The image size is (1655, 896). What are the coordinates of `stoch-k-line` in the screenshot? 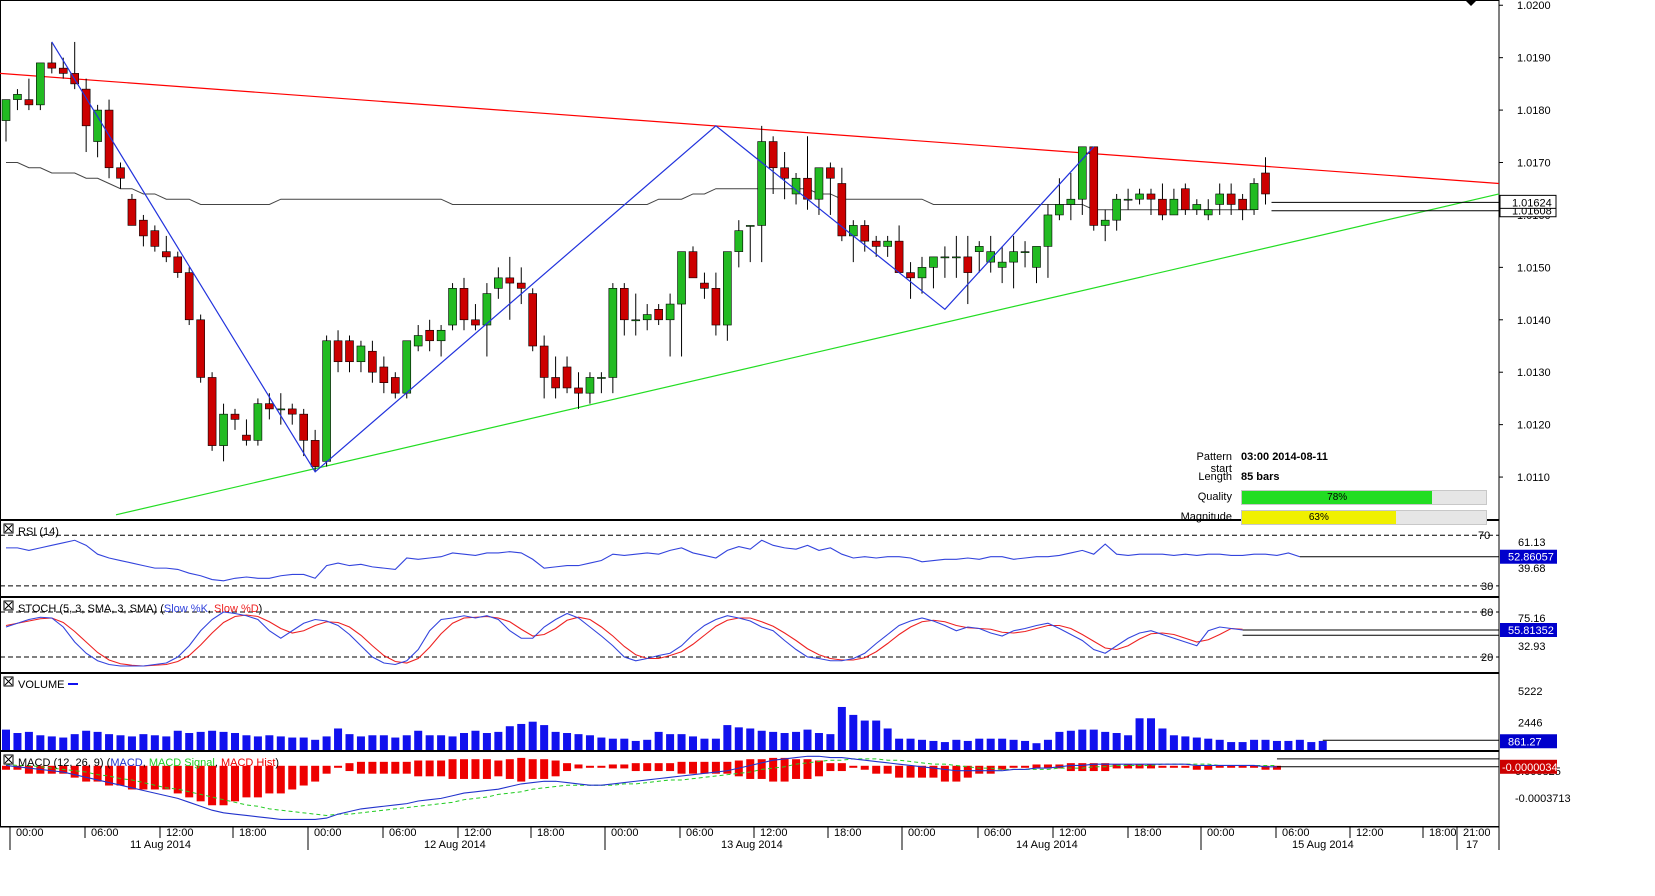 It's located at (624, 639).